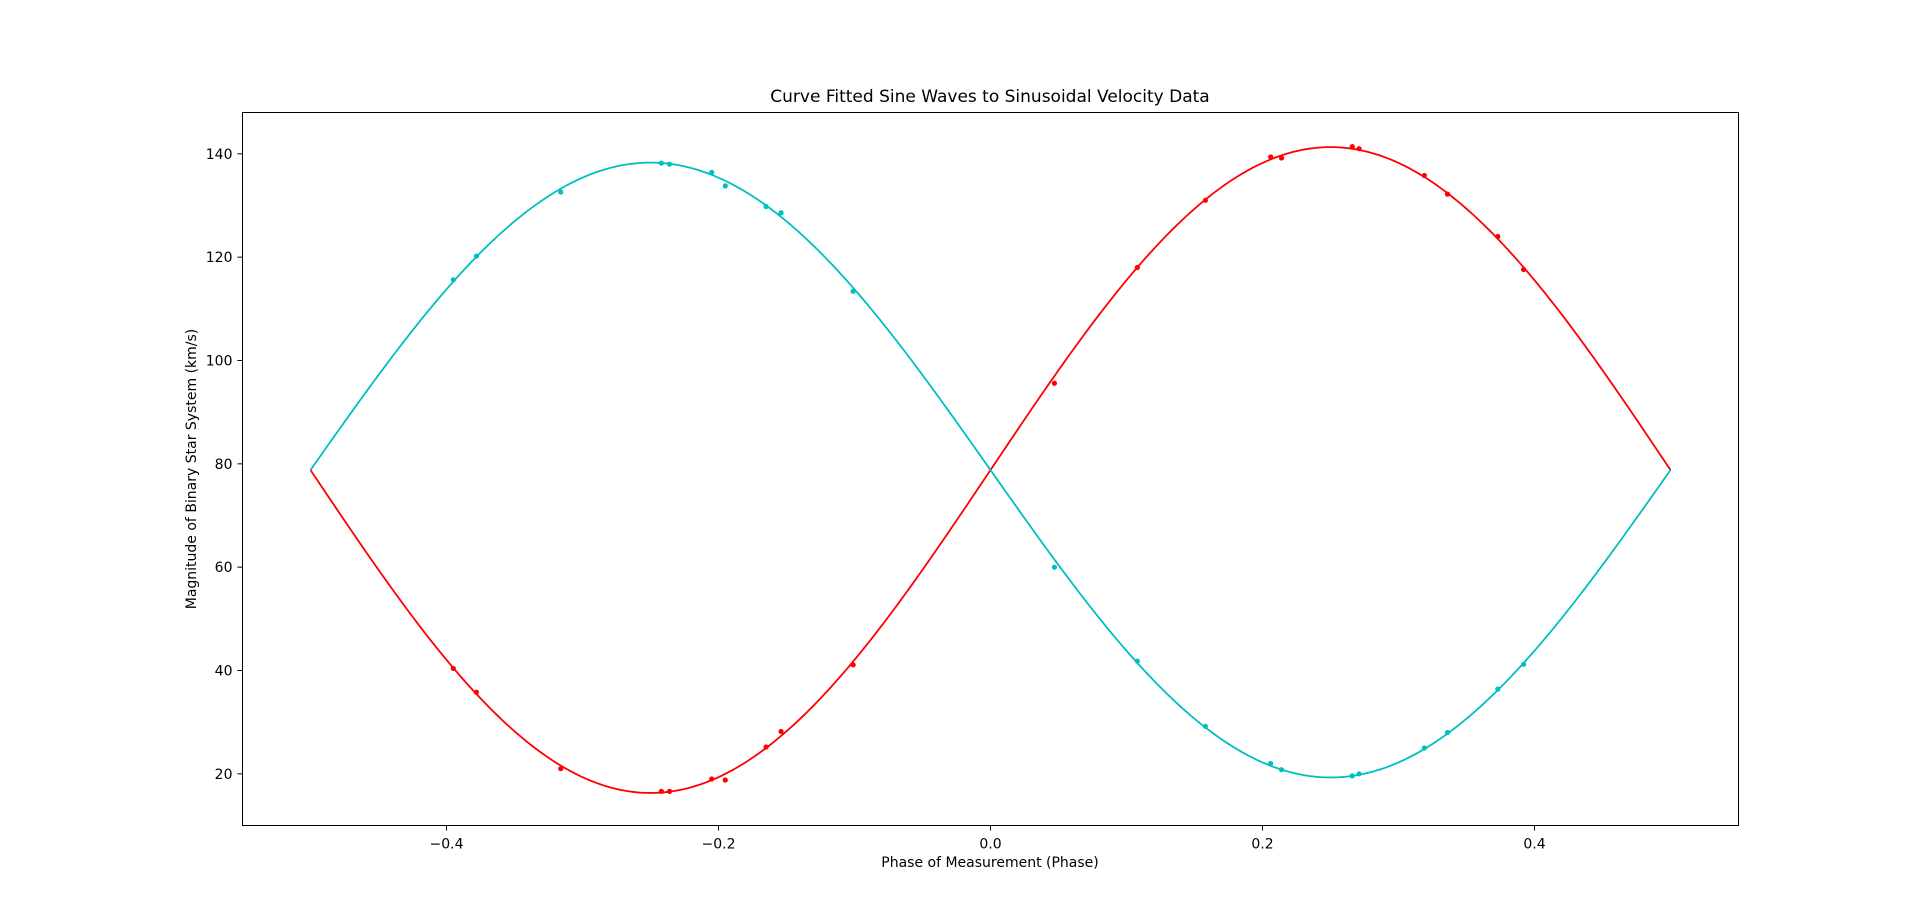  What do you see at coordinates (219, 258) in the screenshot?
I see `y-tick-label: 120` at bounding box center [219, 258].